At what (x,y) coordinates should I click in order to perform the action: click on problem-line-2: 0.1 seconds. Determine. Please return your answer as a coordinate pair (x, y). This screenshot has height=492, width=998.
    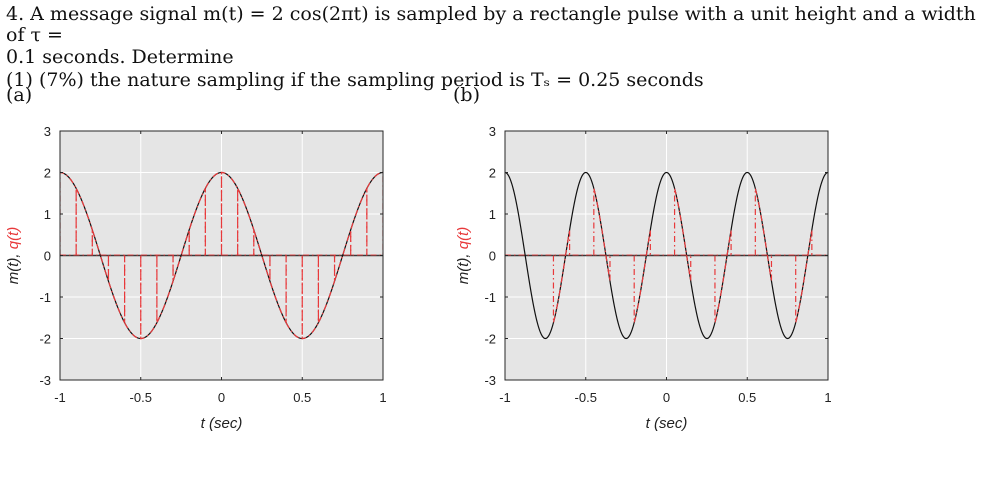
    Looking at the image, I should click on (120, 57).